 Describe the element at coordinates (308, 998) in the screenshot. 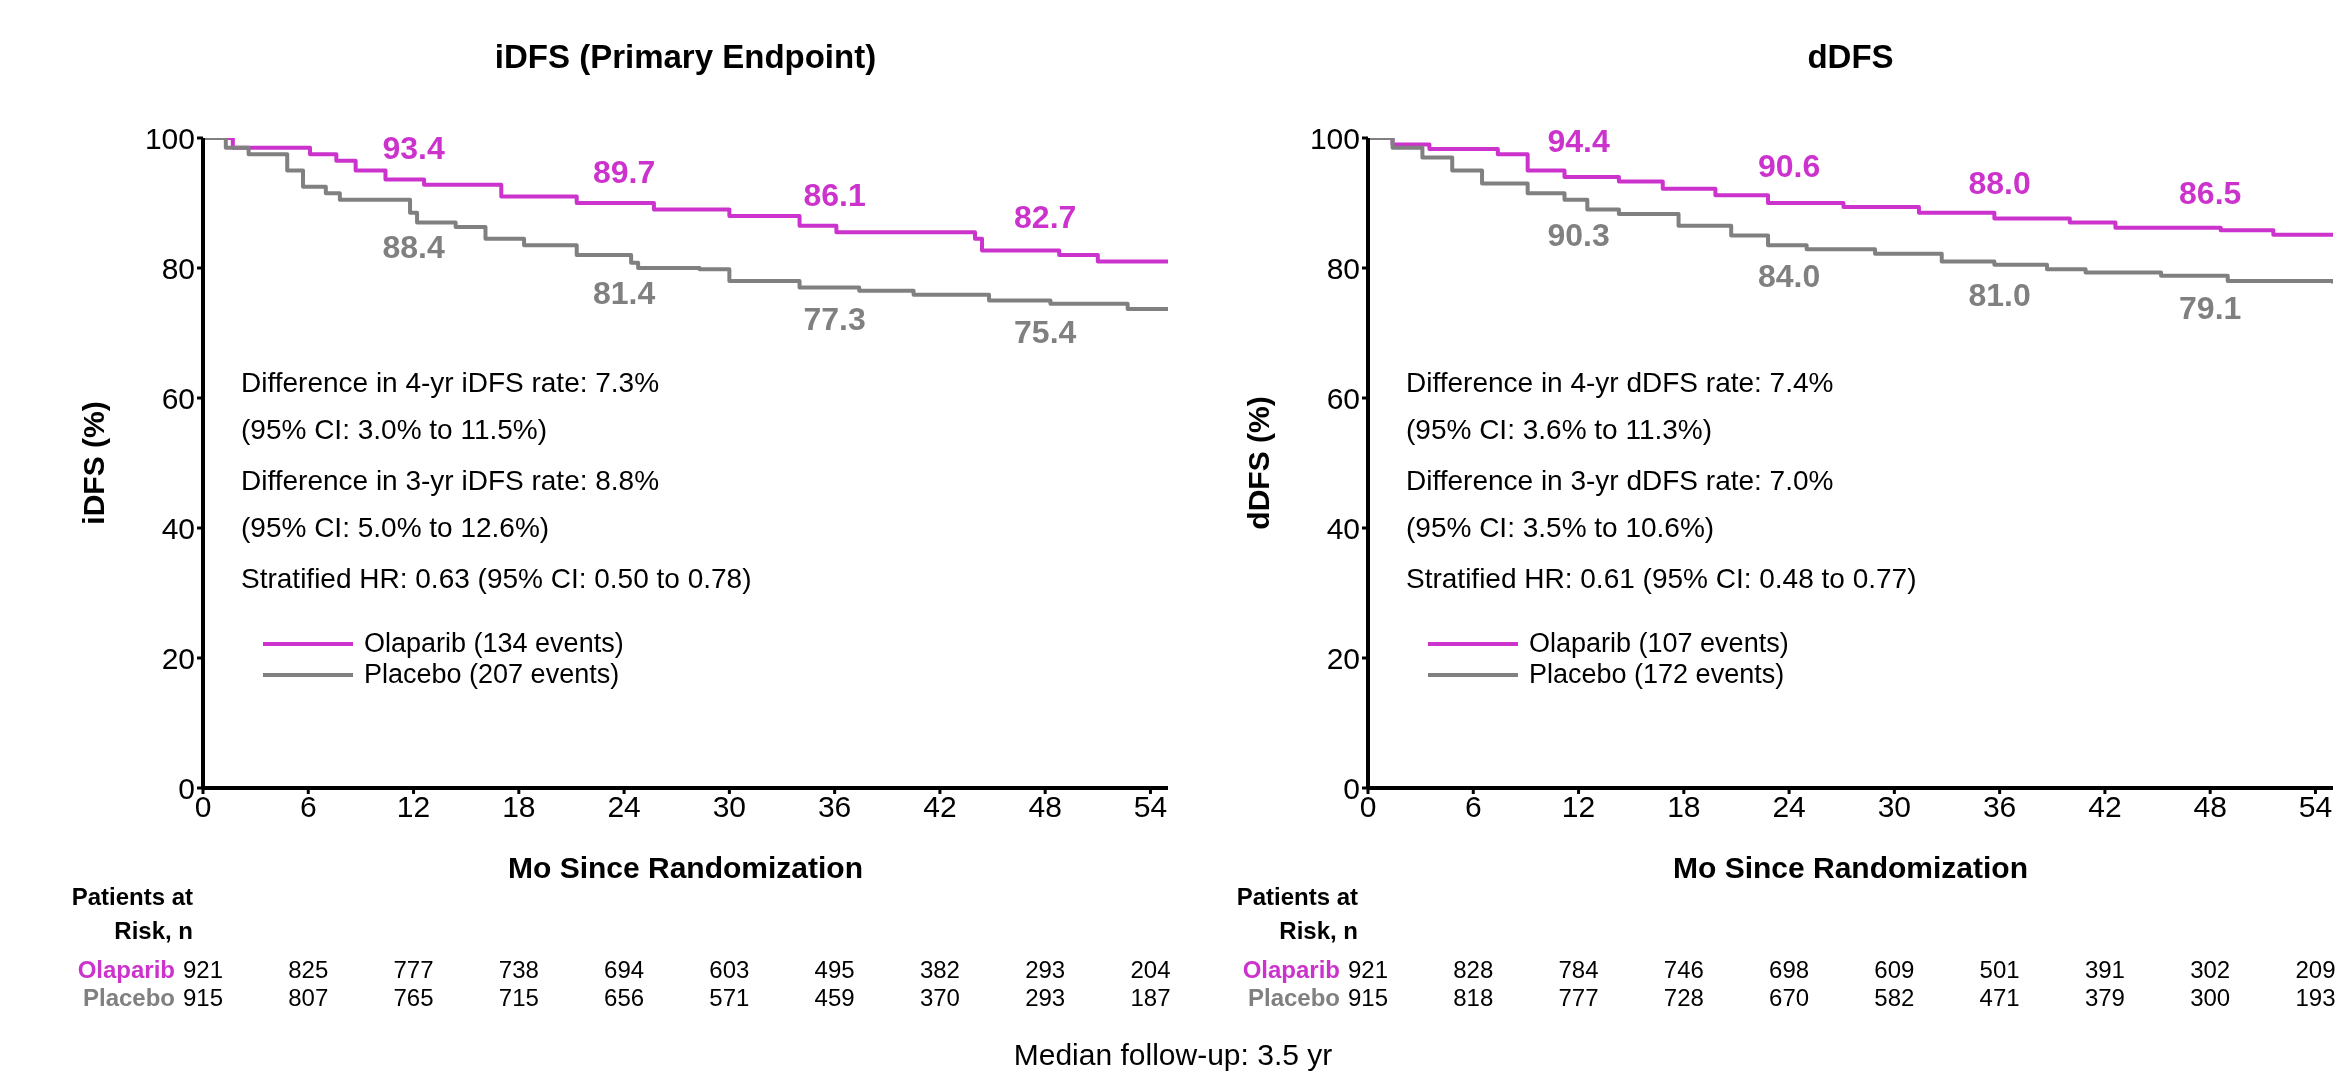

I see `text: 807` at that location.